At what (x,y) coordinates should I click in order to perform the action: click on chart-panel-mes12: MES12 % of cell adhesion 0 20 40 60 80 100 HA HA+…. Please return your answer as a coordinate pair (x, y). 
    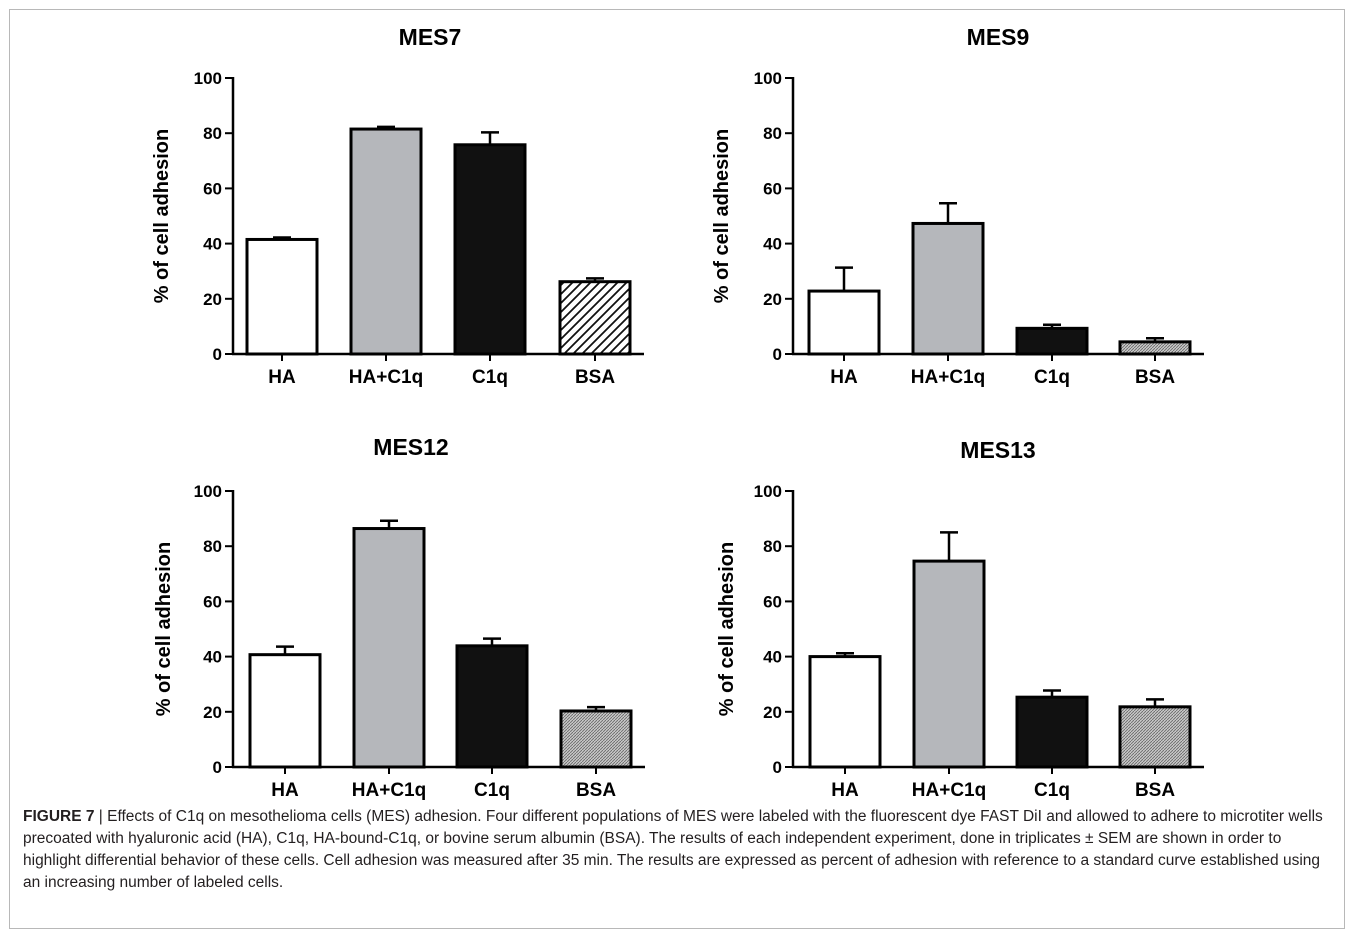
    Looking at the image, I should click on (399, 617).